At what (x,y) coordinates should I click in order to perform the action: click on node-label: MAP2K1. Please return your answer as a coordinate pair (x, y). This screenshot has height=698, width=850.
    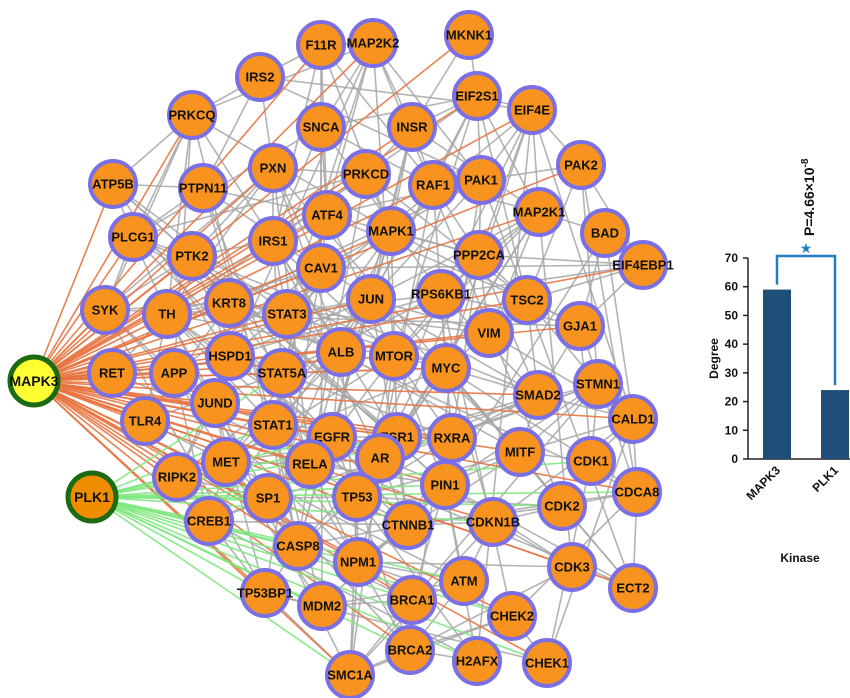
    Looking at the image, I should click on (539, 212).